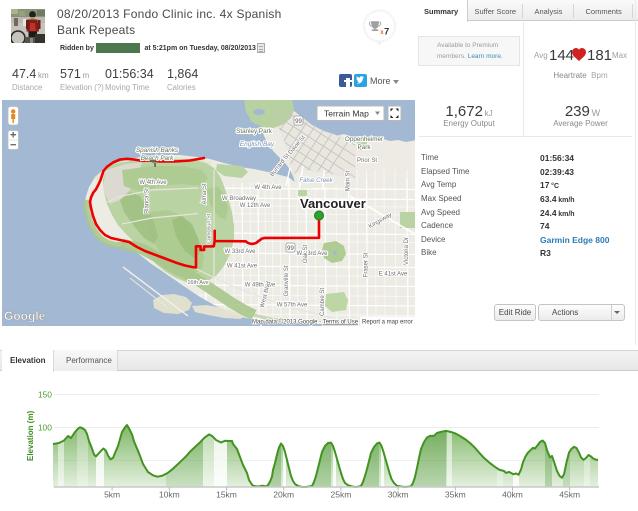 The width and height of the screenshot is (638, 511). I want to click on svg-text: Terrain Map, so click(346, 114).